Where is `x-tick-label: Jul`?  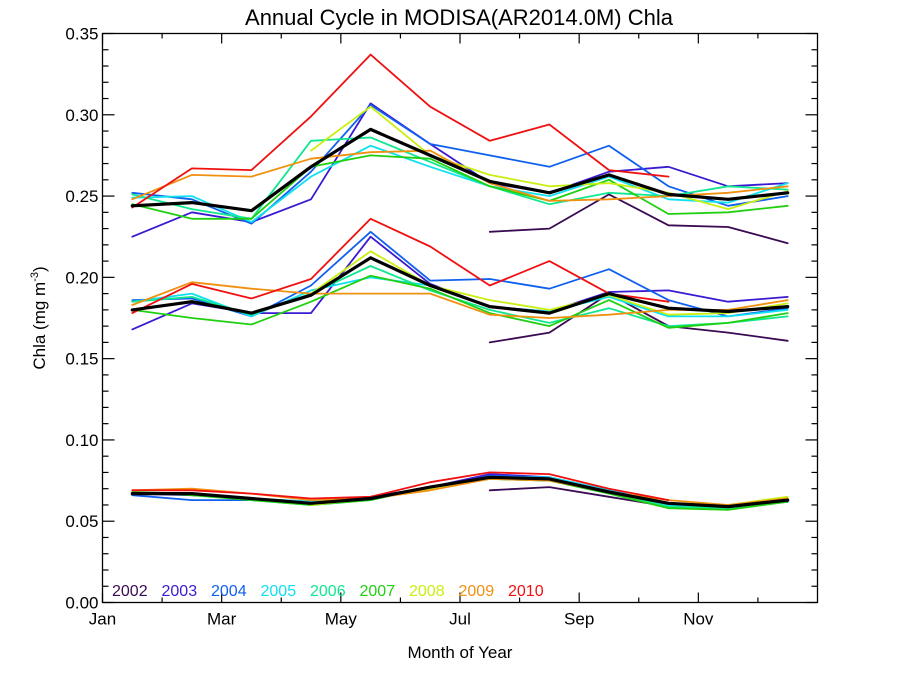
x-tick-label: Jul is located at coordinates (460, 619).